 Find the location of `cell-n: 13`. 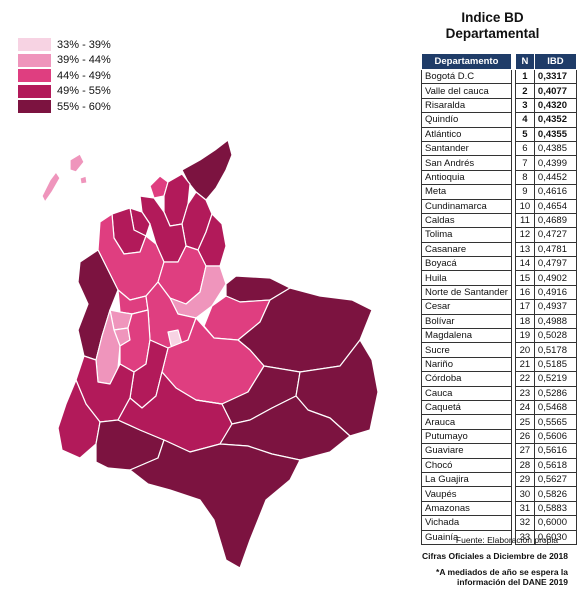

cell-n: 13 is located at coordinates (524, 249).